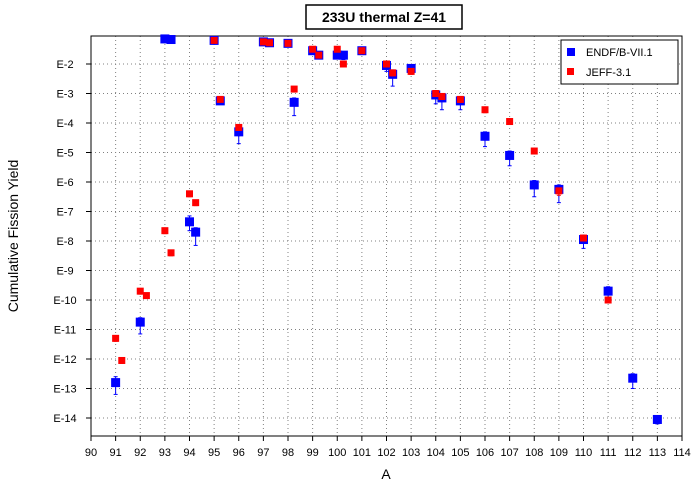 The image size is (700, 500). Describe the element at coordinates (116, 453) in the screenshot. I see `x-tick-label: 91` at that location.